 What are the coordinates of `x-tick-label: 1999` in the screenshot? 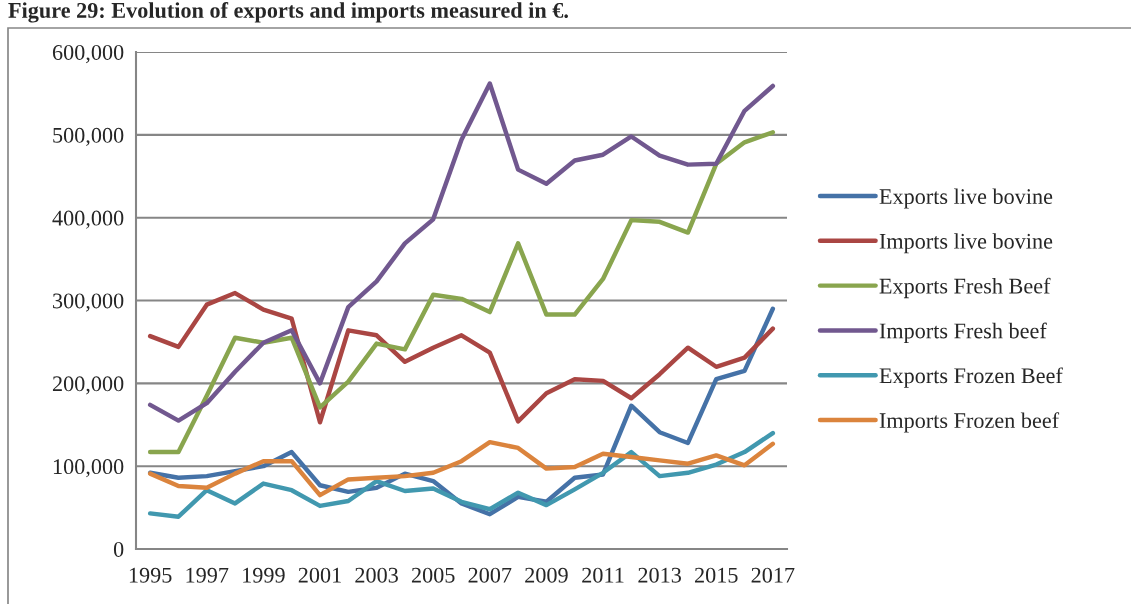 It's located at (264, 575).